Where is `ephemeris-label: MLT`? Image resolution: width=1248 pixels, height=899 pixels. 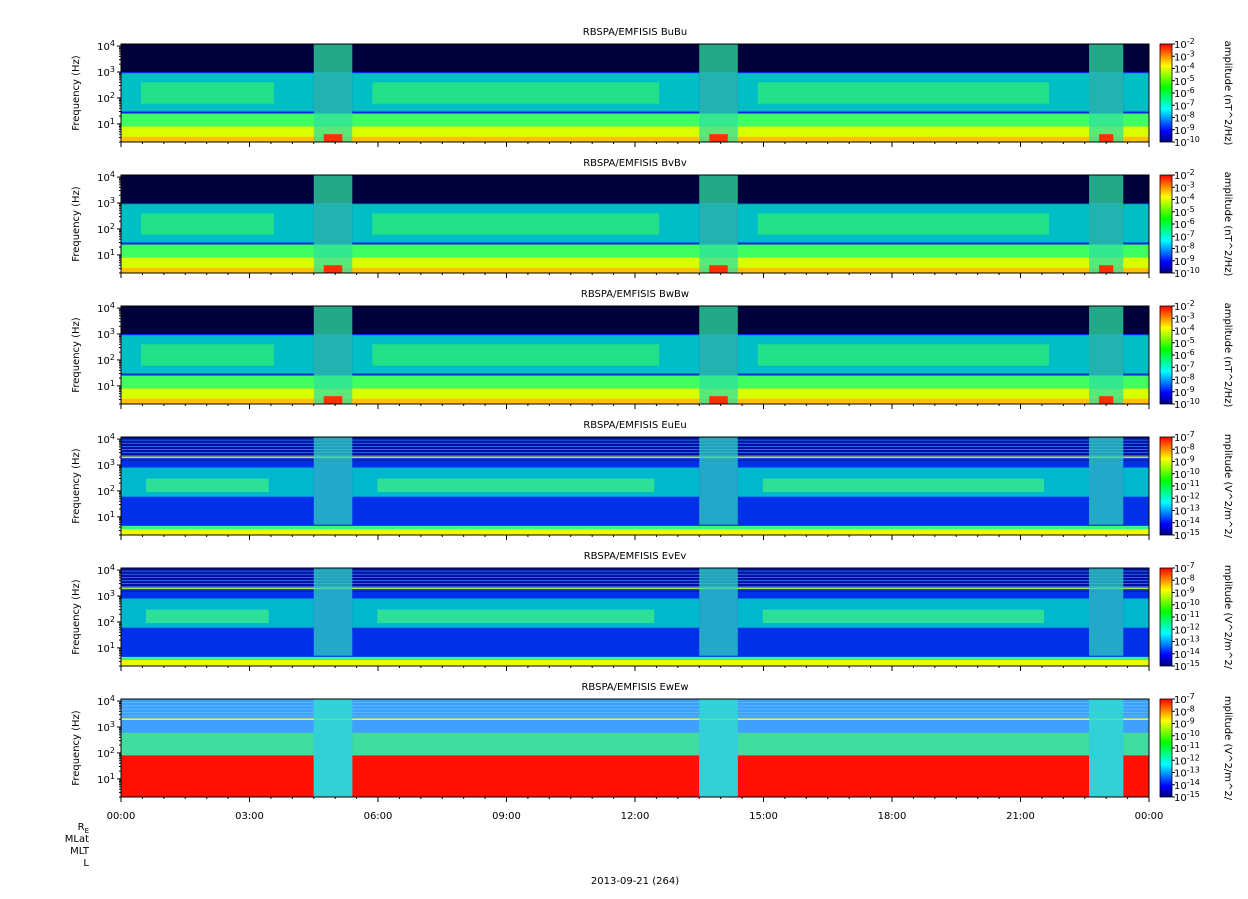 ephemeris-label: MLT is located at coordinates (80, 851).